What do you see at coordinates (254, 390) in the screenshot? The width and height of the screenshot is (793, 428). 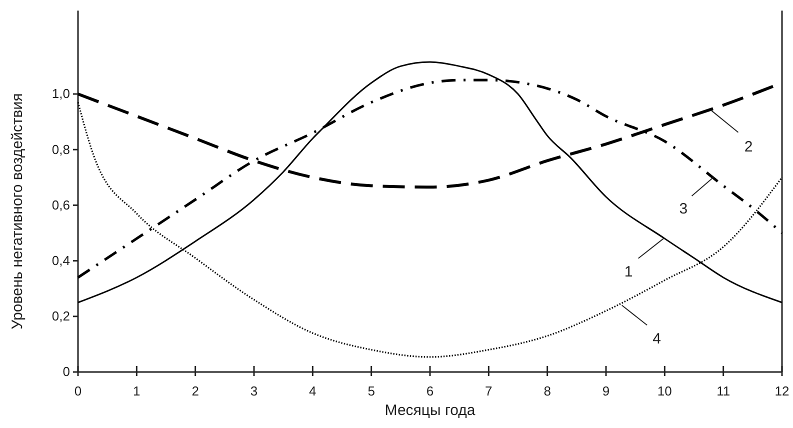 I see `x-tick-label: 3` at bounding box center [254, 390].